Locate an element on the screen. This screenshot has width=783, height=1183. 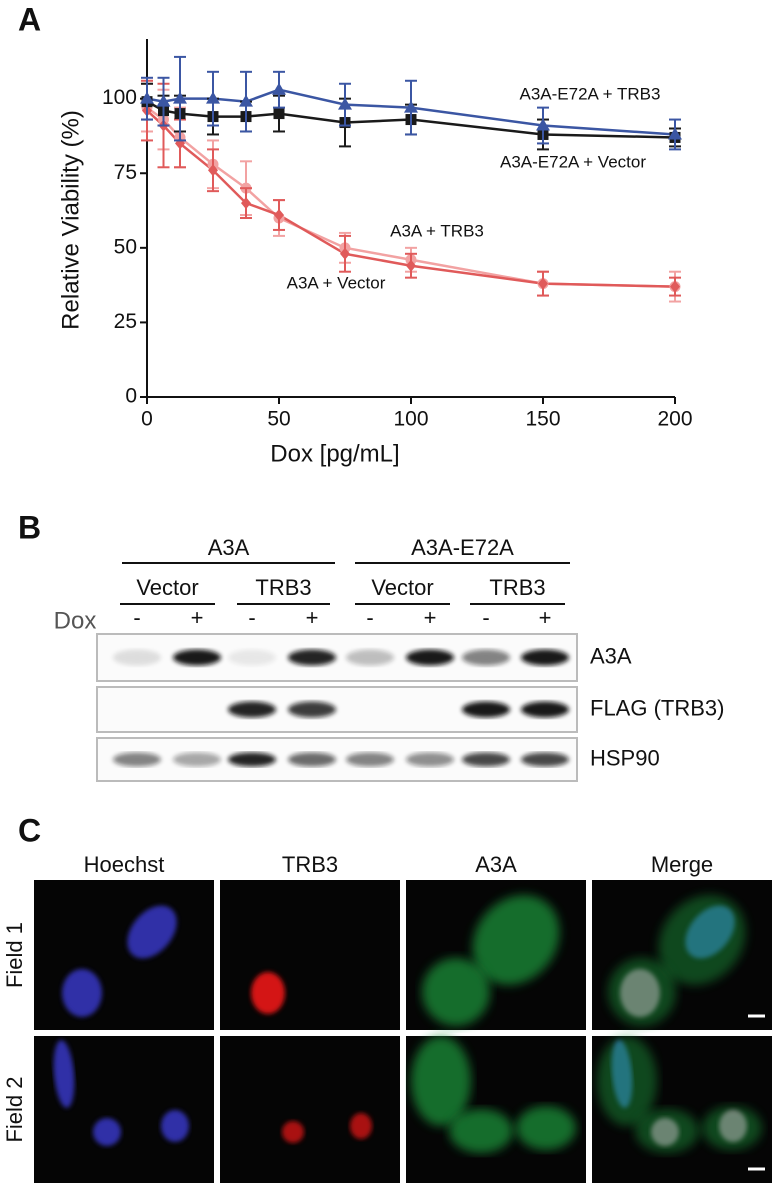
x-tick-label: 200 is located at coordinates (674, 419).